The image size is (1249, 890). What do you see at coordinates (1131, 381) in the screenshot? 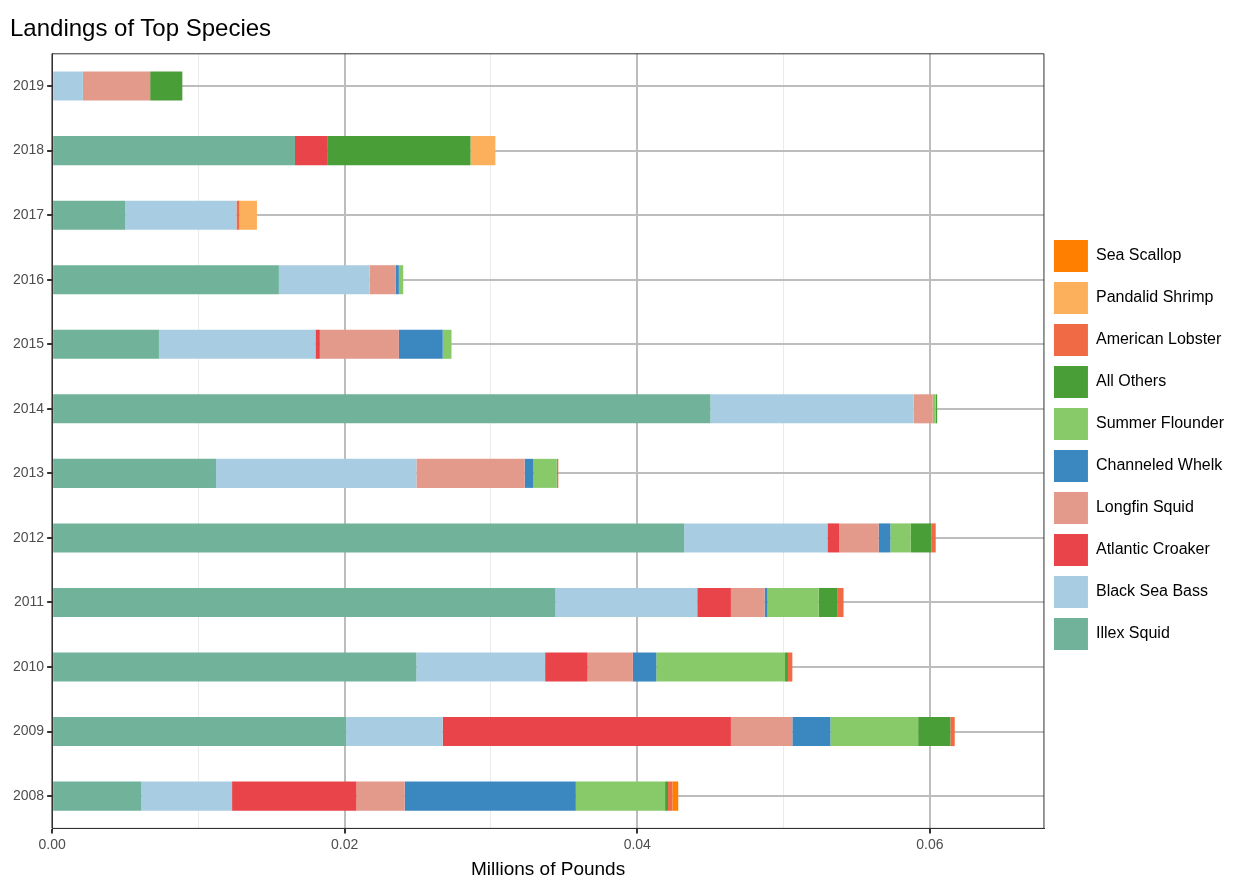
I see `legend-label: All Others` at bounding box center [1131, 381].